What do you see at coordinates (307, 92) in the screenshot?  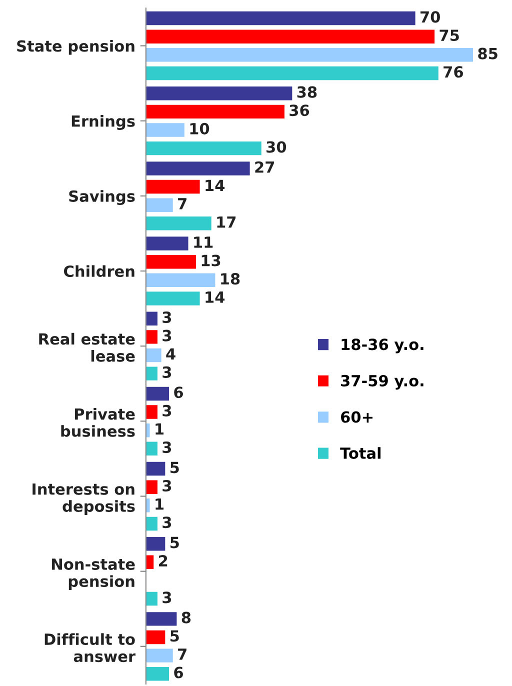 I see `data-label: 38` at bounding box center [307, 92].